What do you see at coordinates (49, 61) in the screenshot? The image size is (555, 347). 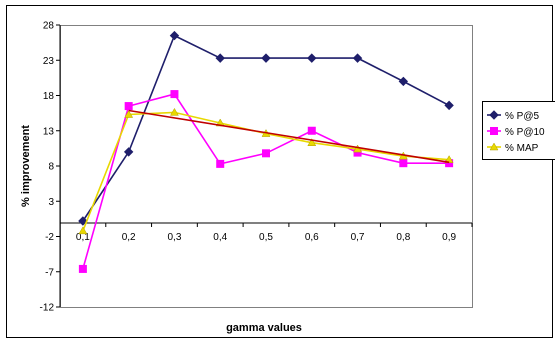 I see `y-tick-label: 23` at bounding box center [49, 61].